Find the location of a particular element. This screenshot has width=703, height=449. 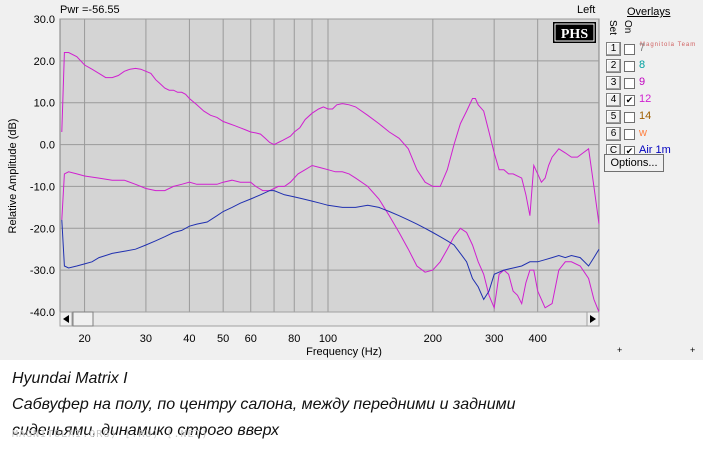

y-tick-label: -40.0 is located at coordinates (42, 313).